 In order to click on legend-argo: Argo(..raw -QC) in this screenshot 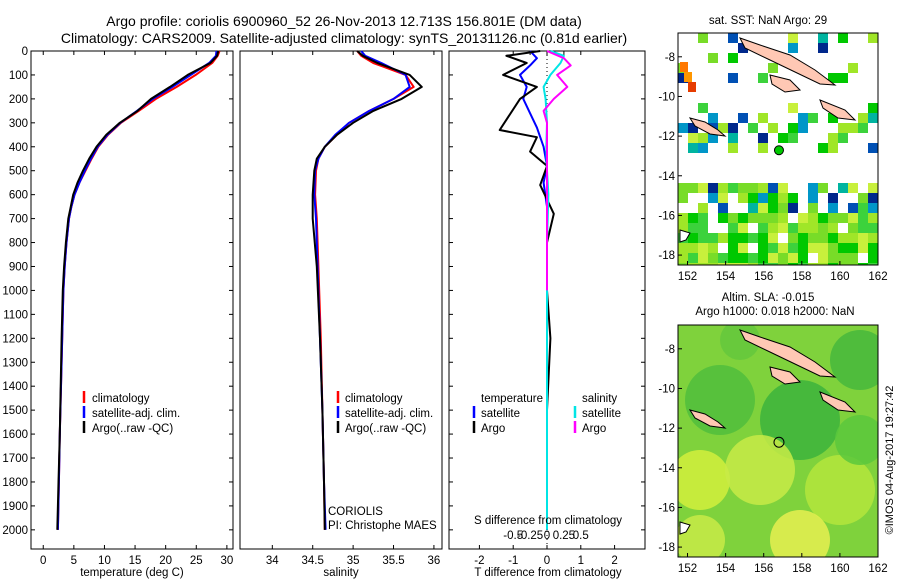, I will do `click(385, 429)`.